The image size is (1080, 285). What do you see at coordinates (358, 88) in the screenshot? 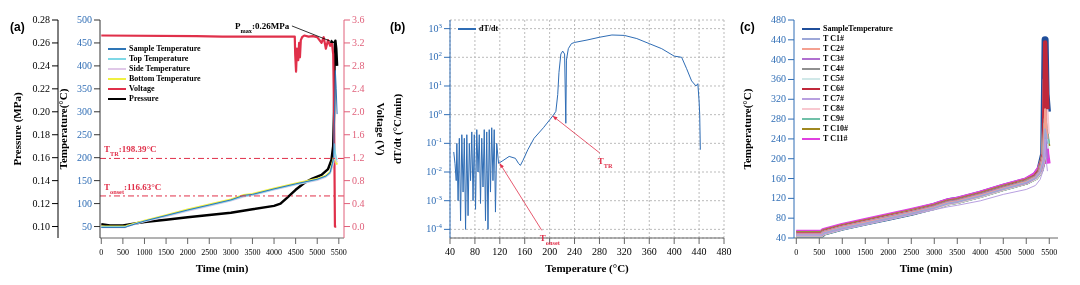
I see `y3-tick-label: 2.4` at bounding box center [358, 88].